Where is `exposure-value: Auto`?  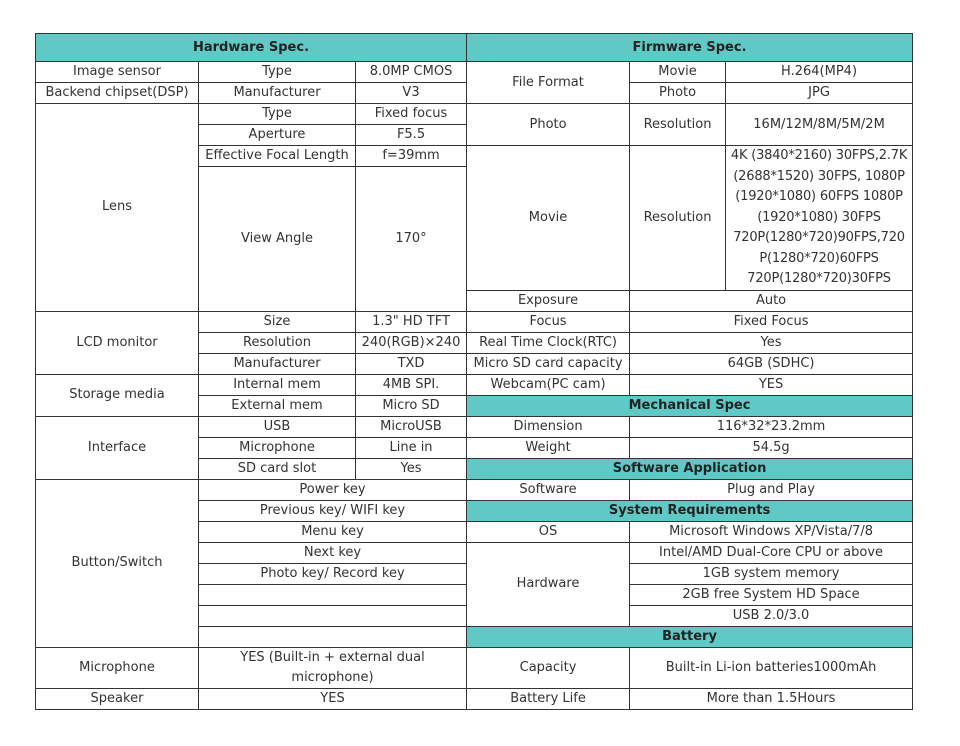
exposure-value: Auto is located at coordinates (771, 300).